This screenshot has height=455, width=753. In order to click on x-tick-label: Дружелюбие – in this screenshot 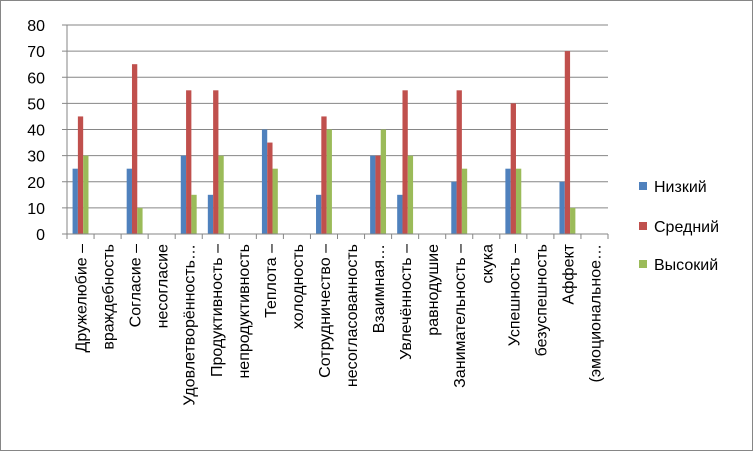, I will do `click(82, 298)`.